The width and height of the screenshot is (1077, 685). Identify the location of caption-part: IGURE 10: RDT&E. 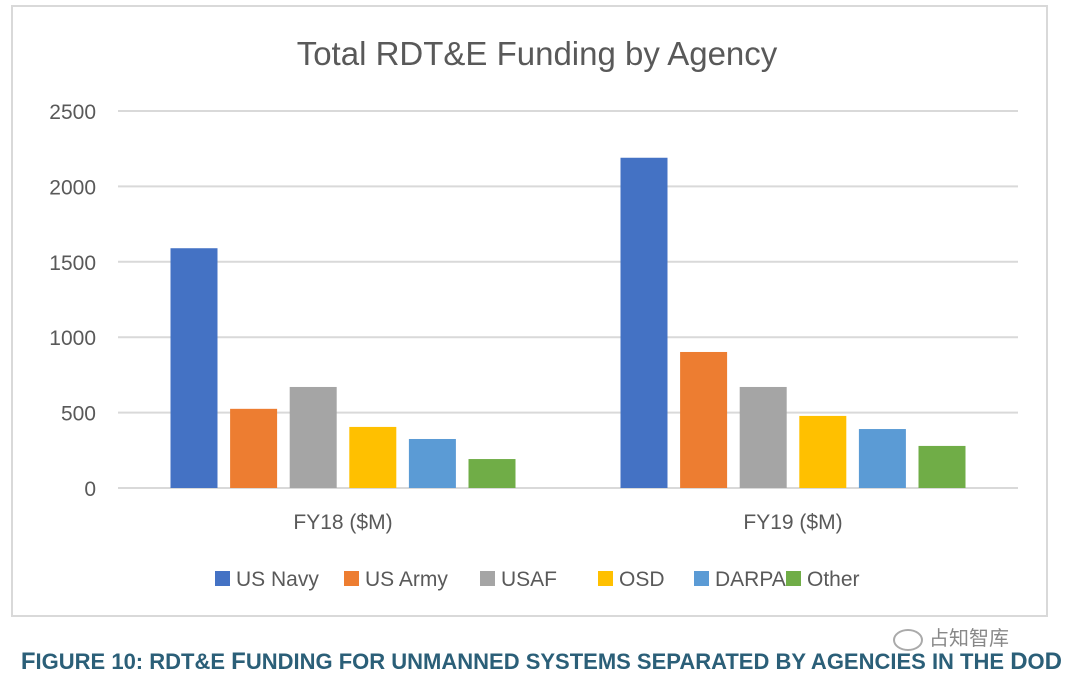
(133, 661).